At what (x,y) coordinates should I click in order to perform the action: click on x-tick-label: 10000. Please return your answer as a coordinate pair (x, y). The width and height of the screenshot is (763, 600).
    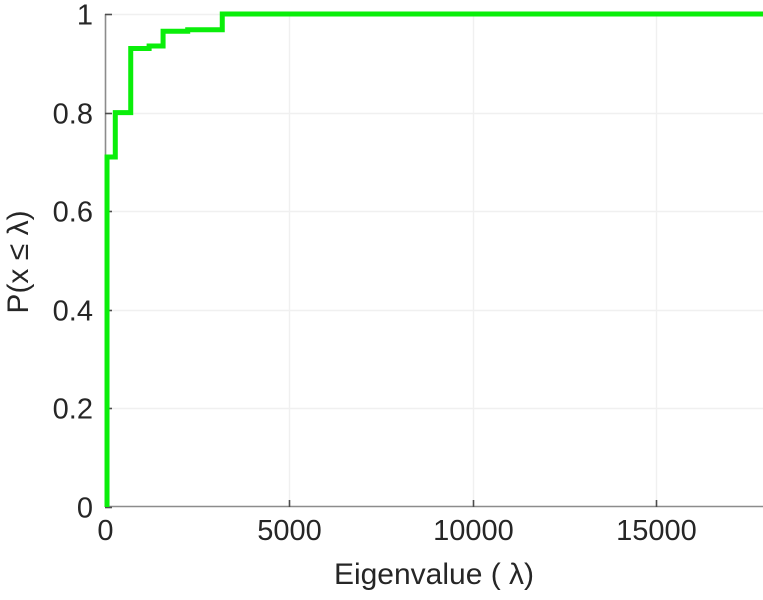
    Looking at the image, I should click on (473, 531).